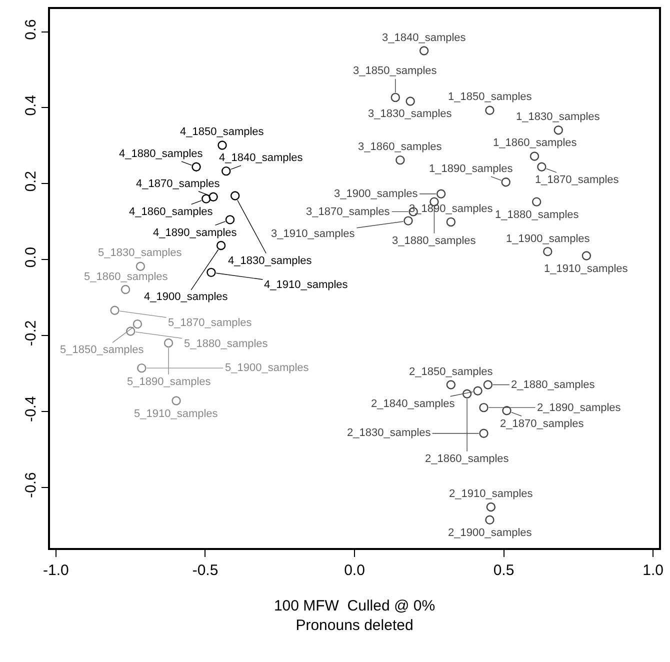 Image resolution: width=670 pixels, height=662 pixels. I want to click on x-tick-label: 0.0, so click(354, 570).